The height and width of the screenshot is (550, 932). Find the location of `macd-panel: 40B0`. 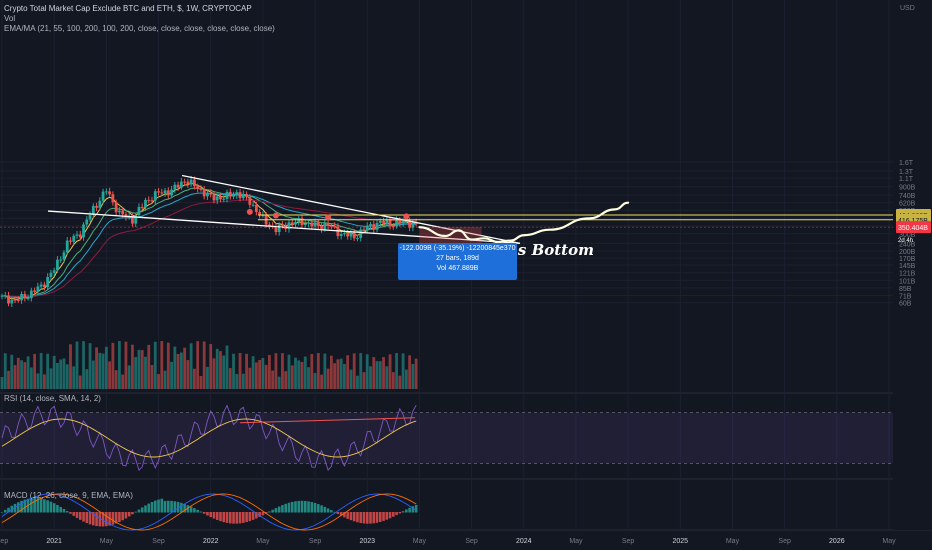

macd-panel: 40B0 is located at coordinates (456, 508).